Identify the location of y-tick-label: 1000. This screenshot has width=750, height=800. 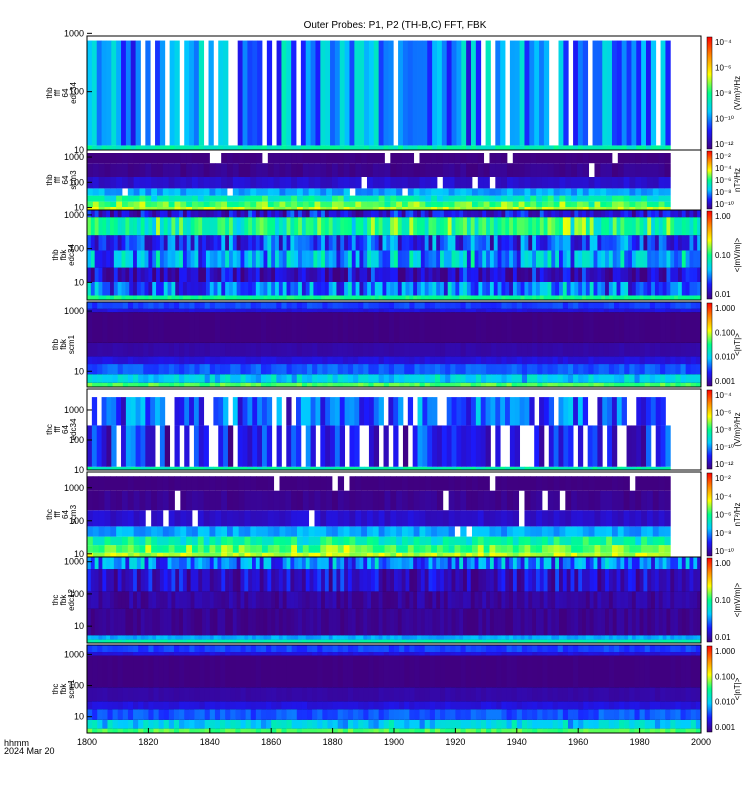
(74, 157).